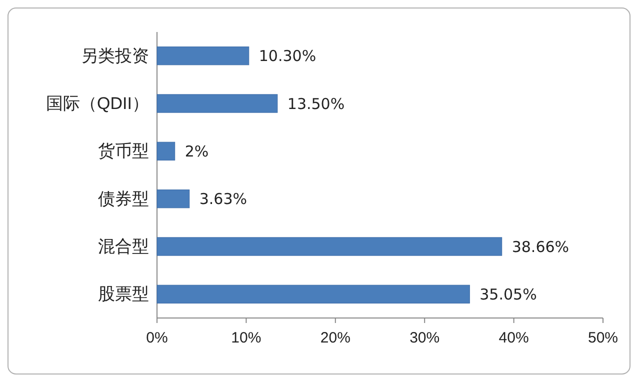 This screenshot has width=640, height=383. Describe the element at coordinates (123, 246) in the screenshot. I see `y-tick-label: 混合型` at that location.